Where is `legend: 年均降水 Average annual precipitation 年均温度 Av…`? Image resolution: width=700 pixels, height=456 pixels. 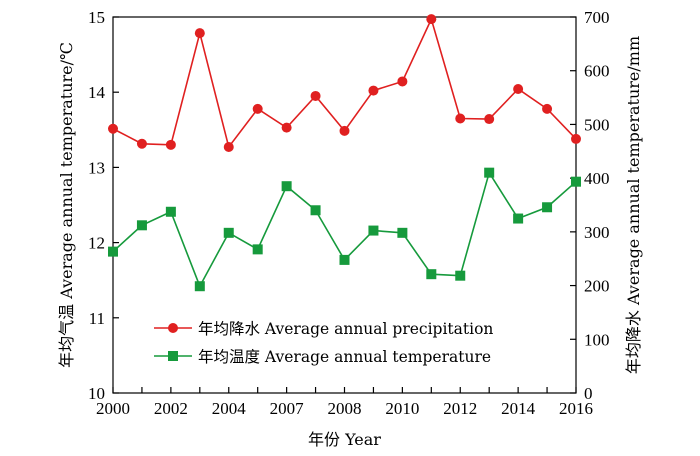
legend: 年均降水 Average annual precipitation 年均温度 Av… is located at coordinates (323, 343).